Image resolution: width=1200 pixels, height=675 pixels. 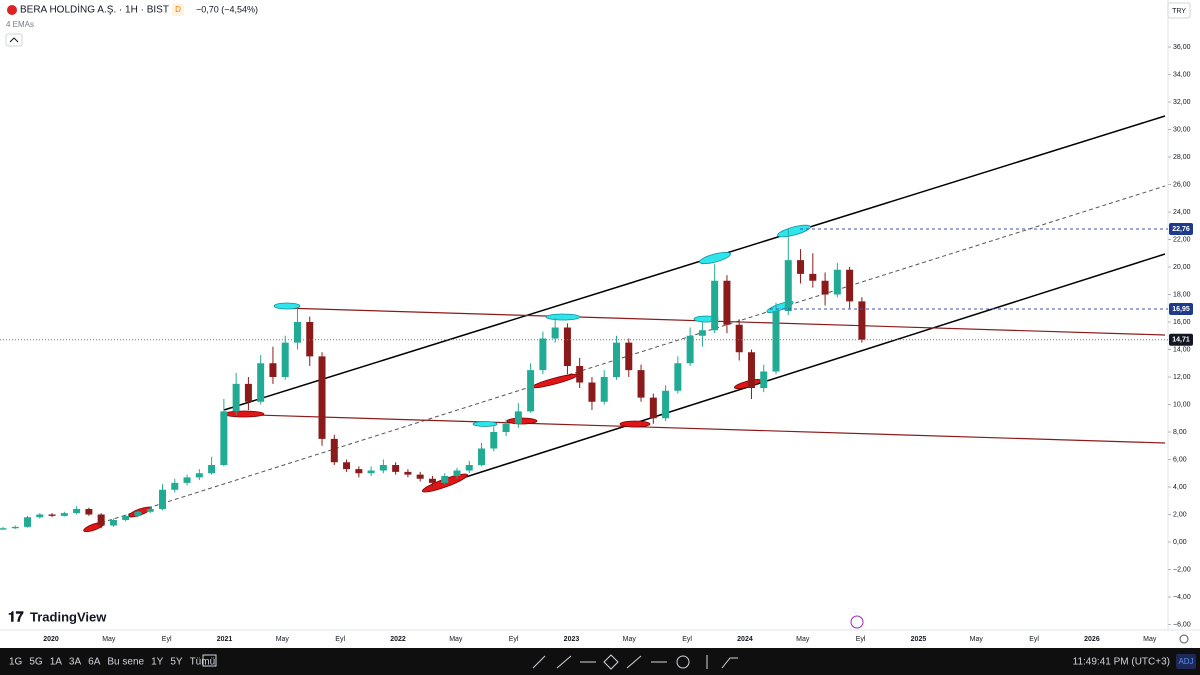 What do you see at coordinates (209, 660) in the screenshot?
I see `calendar-icon` at bounding box center [209, 660].